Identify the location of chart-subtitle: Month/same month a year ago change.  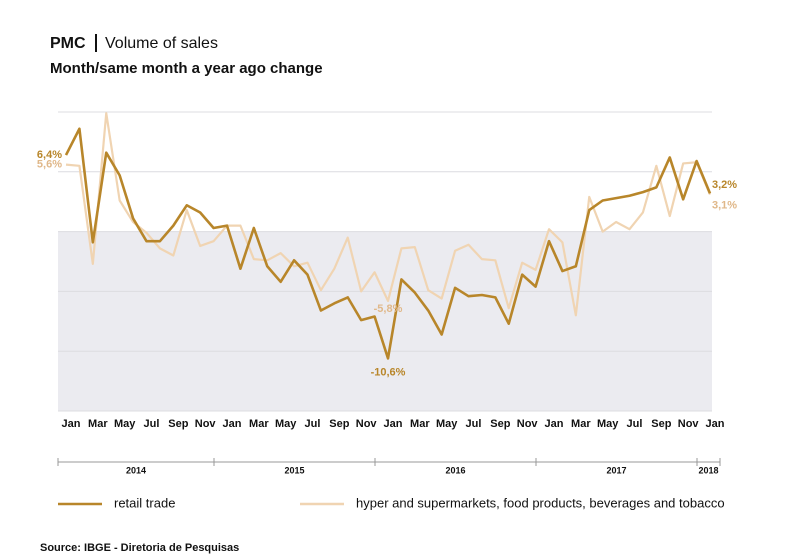
(186, 68).